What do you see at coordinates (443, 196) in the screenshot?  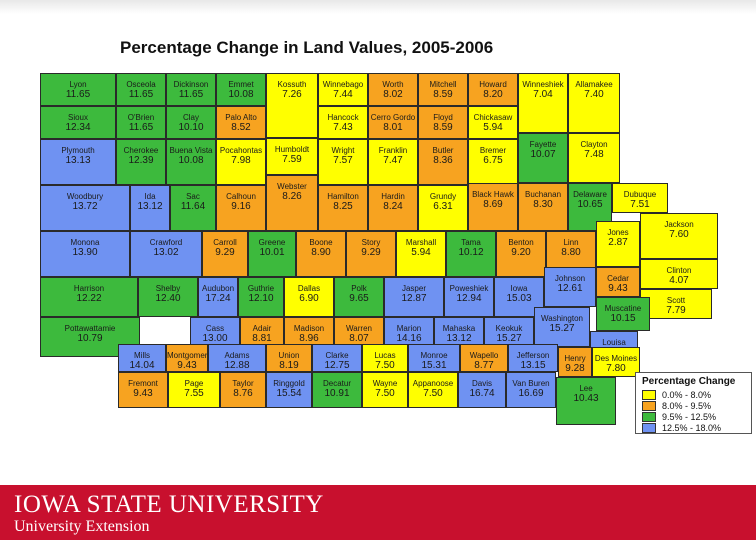 I see `county-name: Grundy` at bounding box center [443, 196].